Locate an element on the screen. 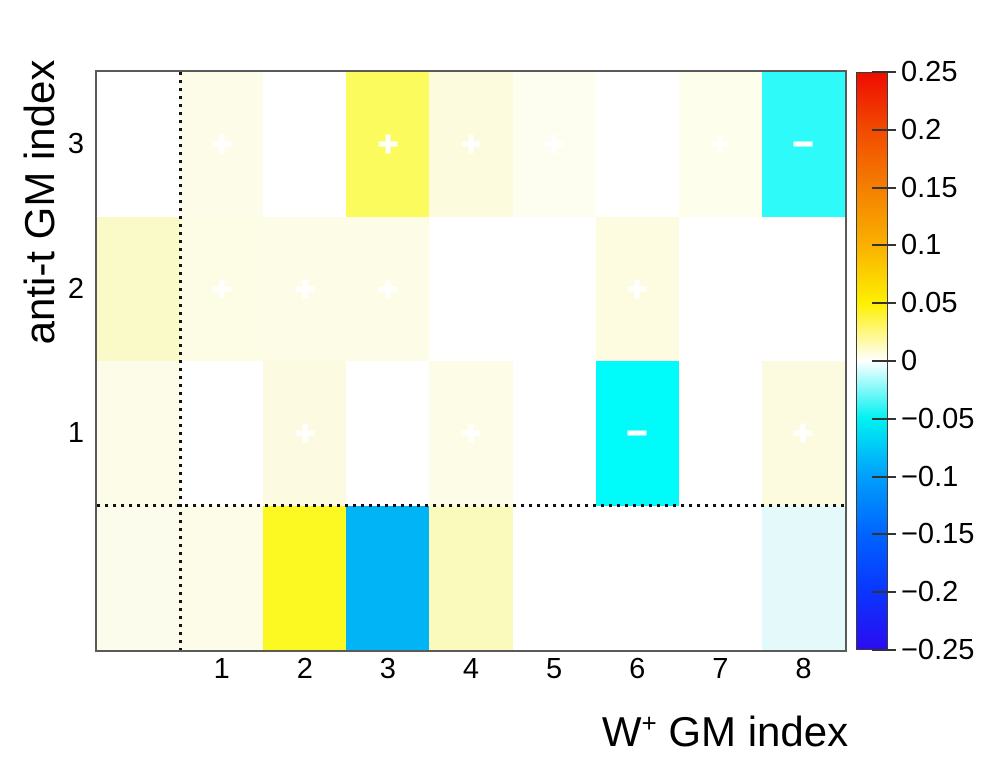 The height and width of the screenshot is (768, 998). x-tick-label: 5 is located at coordinates (554, 669).